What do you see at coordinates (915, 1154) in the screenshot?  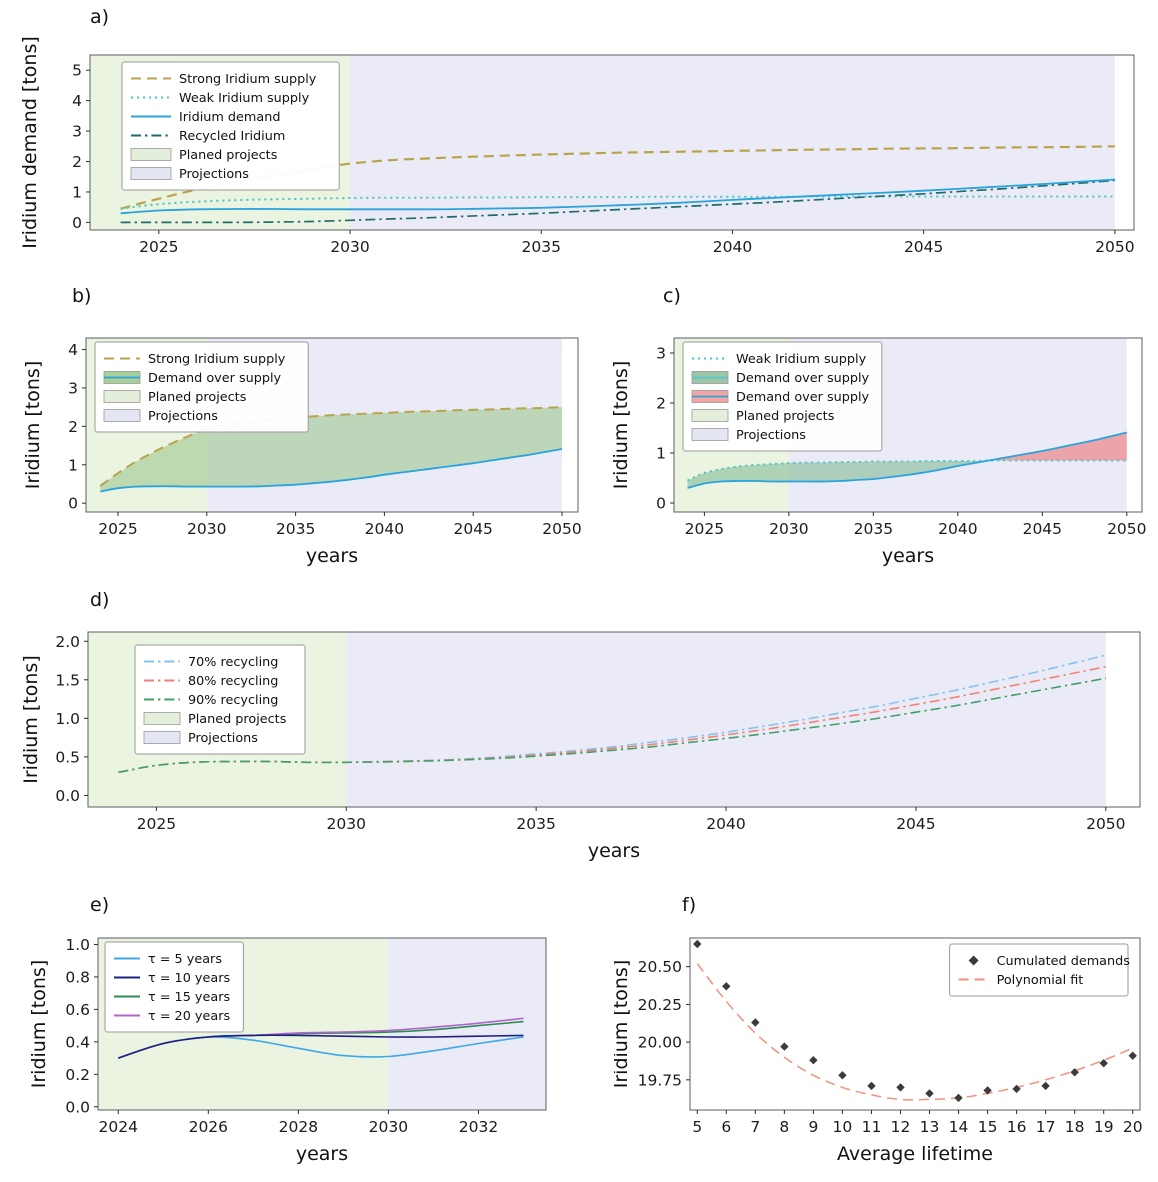 I see `x-axis-label: Average lifetime` at bounding box center [915, 1154].